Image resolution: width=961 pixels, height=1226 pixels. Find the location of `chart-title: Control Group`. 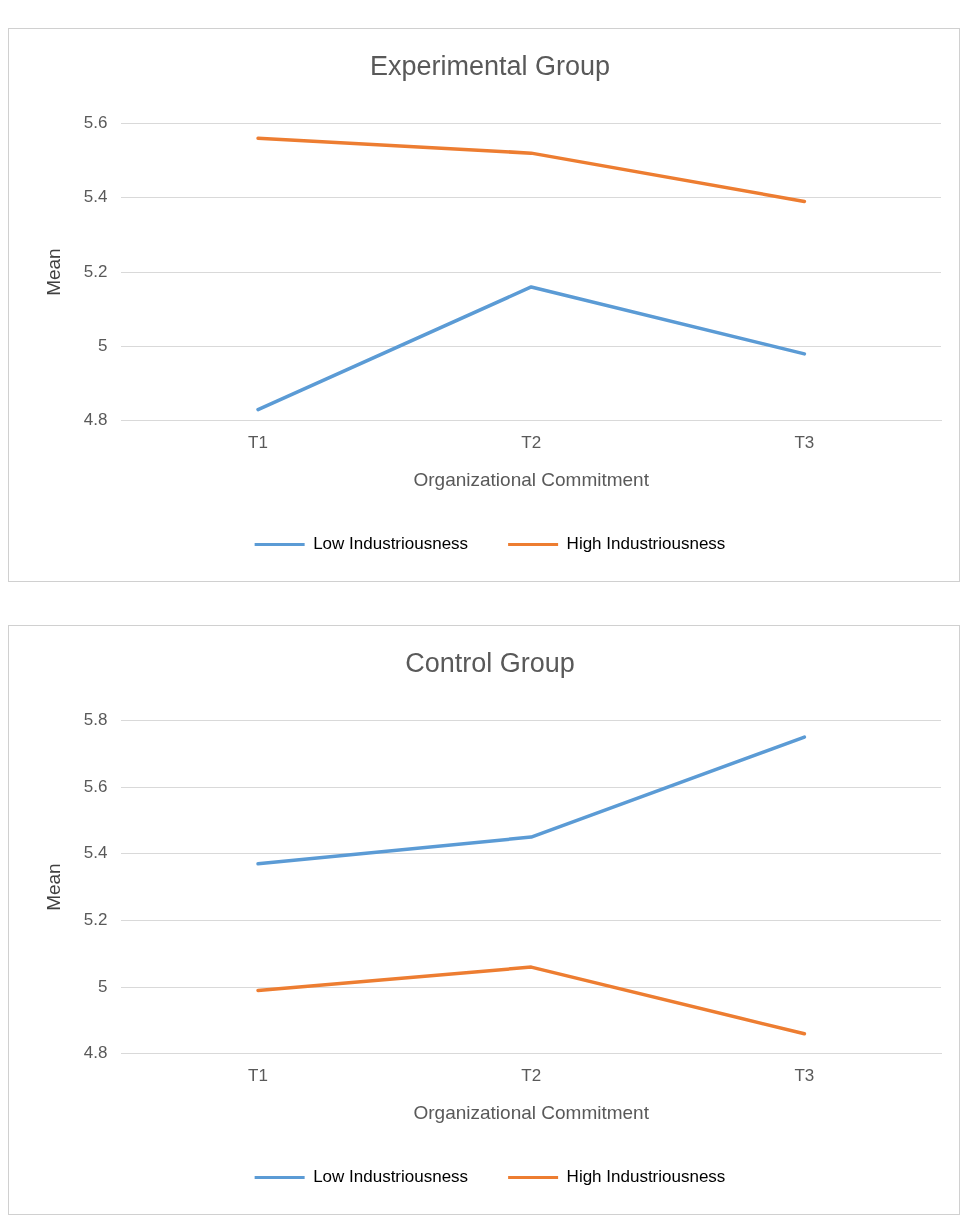

chart-title: Control Group is located at coordinates (490, 662).